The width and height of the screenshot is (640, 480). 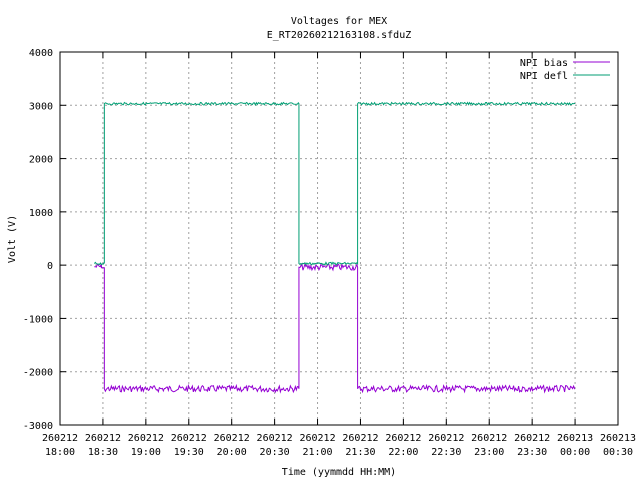 I want to click on y-tick-label: 3000, so click(x=41, y=106).